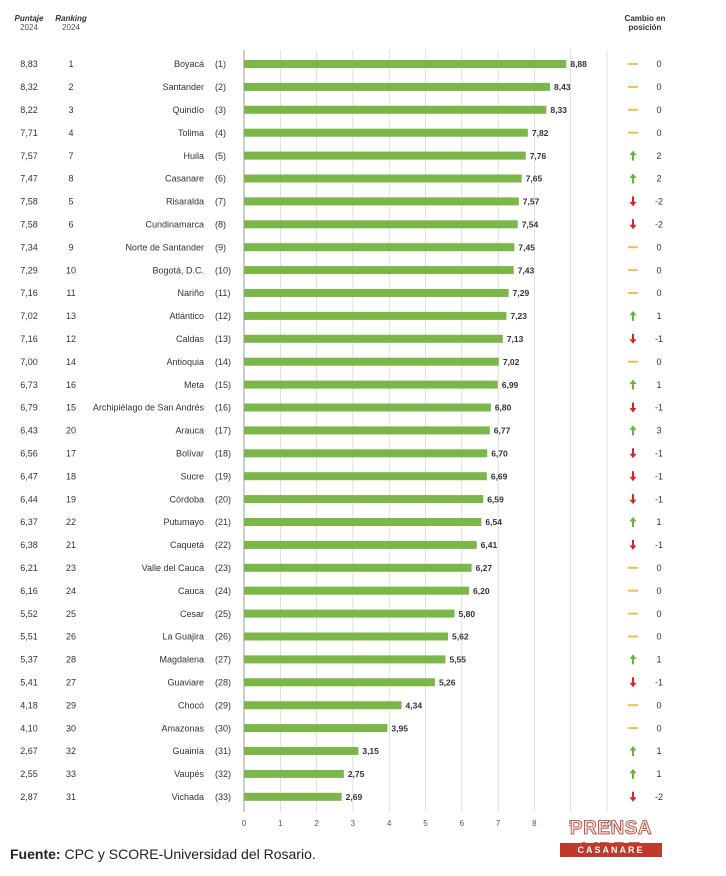 The width and height of the screenshot is (726, 876). I want to click on department-label-10: Nariño, so click(190, 293).